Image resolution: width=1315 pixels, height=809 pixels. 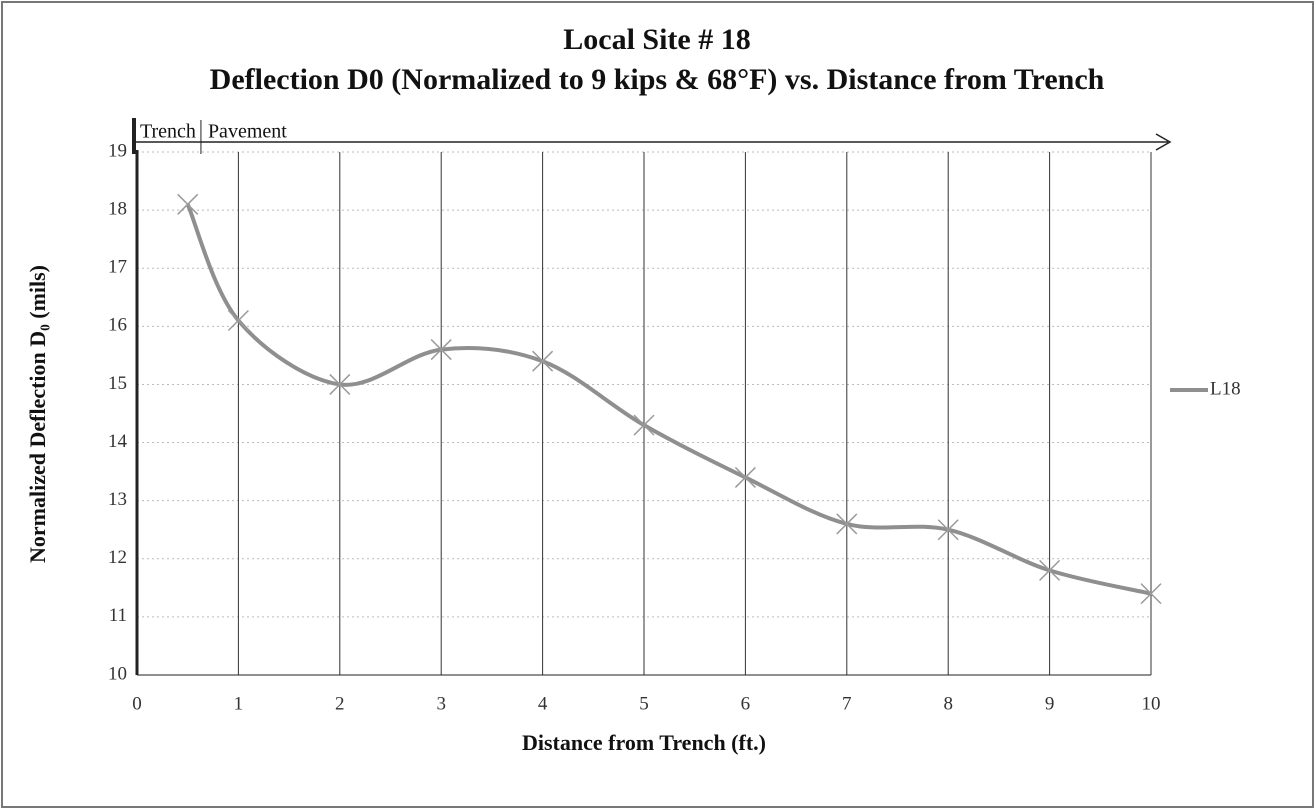 I want to click on y-tick-label: 18, so click(x=117, y=208).